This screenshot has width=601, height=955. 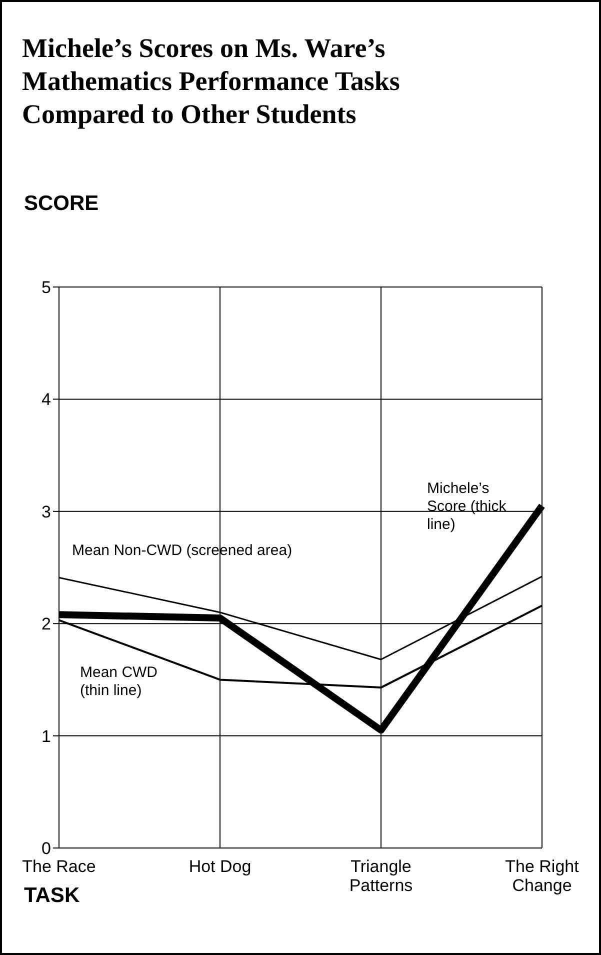 What do you see at coordinates (52, 896) in the screenshot?
I see `x-axis-title: TASK` at bounding box center [52, 896].